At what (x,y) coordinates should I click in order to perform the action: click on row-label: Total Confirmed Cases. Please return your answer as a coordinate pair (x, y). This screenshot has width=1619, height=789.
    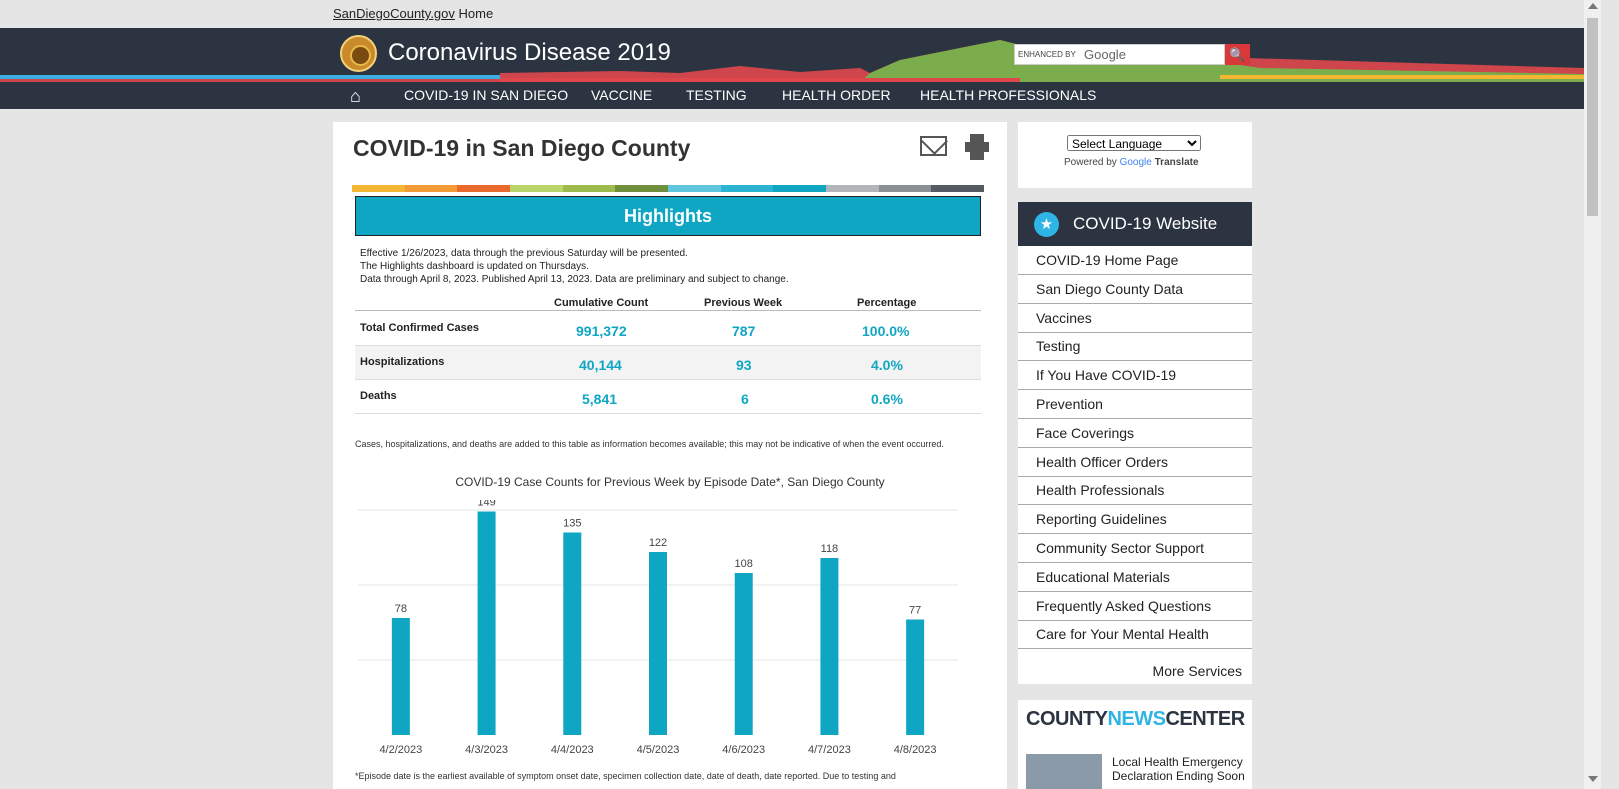
    Looking at the image, I should click on (419, 328).